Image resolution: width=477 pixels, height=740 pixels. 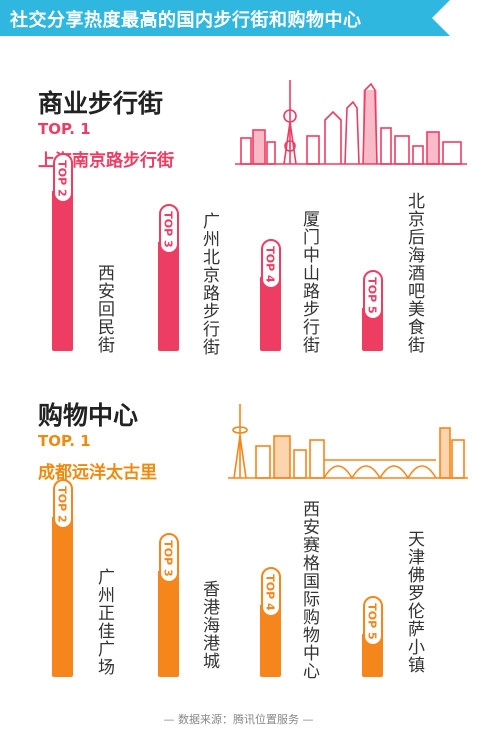 I want to click on category-label-3: 广州北京路步行街, so click(x=209, y=284).